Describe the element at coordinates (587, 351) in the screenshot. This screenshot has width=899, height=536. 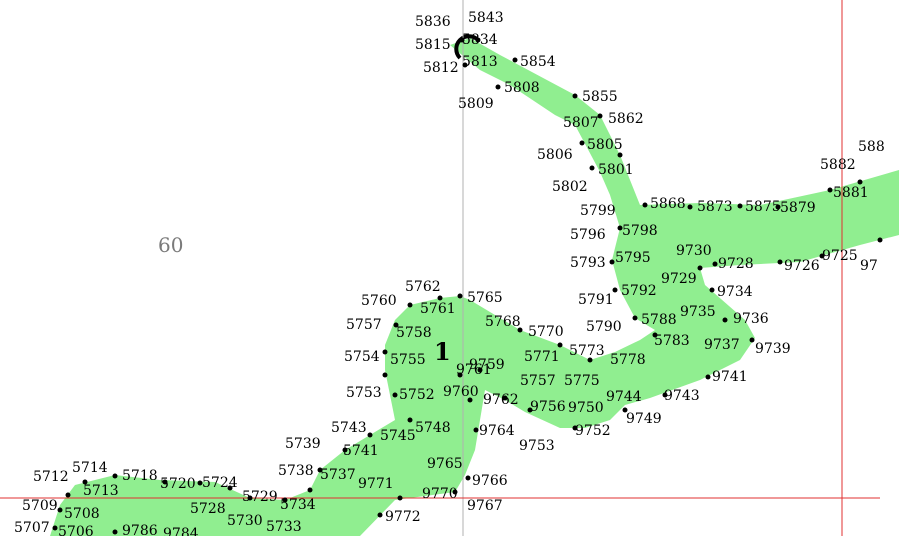
I see `vertex-label: 5773` at that location.